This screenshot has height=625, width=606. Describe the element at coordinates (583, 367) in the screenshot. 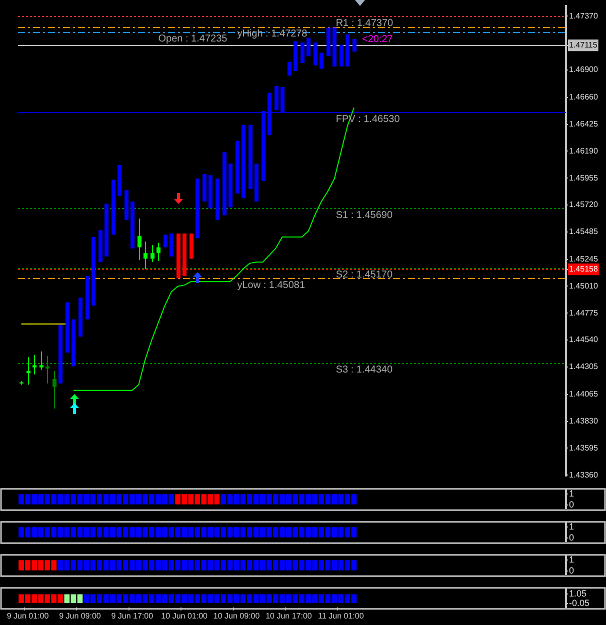

I see `y-tick-label: 1.44305` at that location.